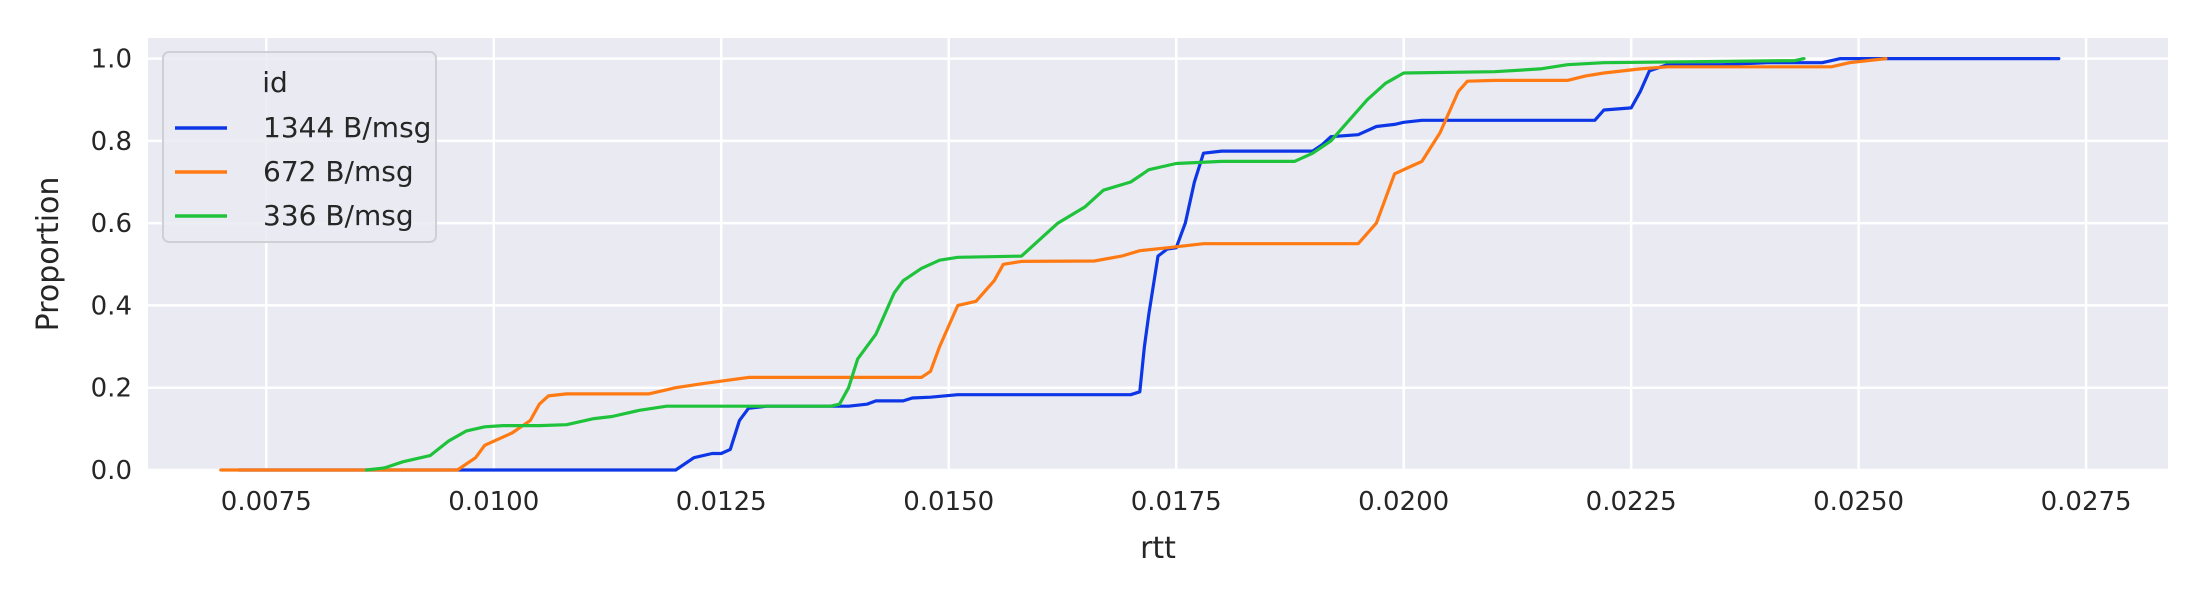  Describe the element at coordinates (338, 171) in the screenshot. I see `legend-label: 672 B/msg` at that location.